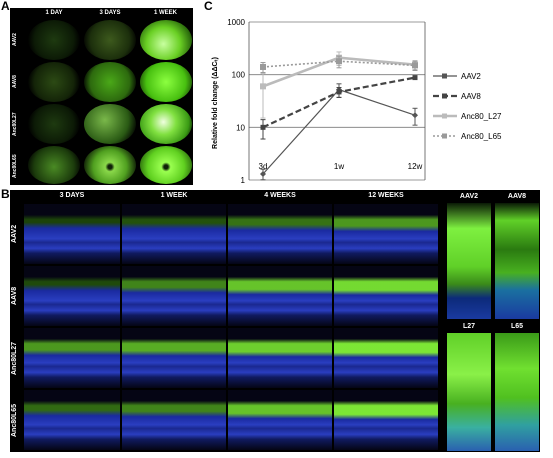  What do you see at coordinates (469, 392) in the screenshot?
I see `zoom-image-l27` at bounding box center [469, 392].